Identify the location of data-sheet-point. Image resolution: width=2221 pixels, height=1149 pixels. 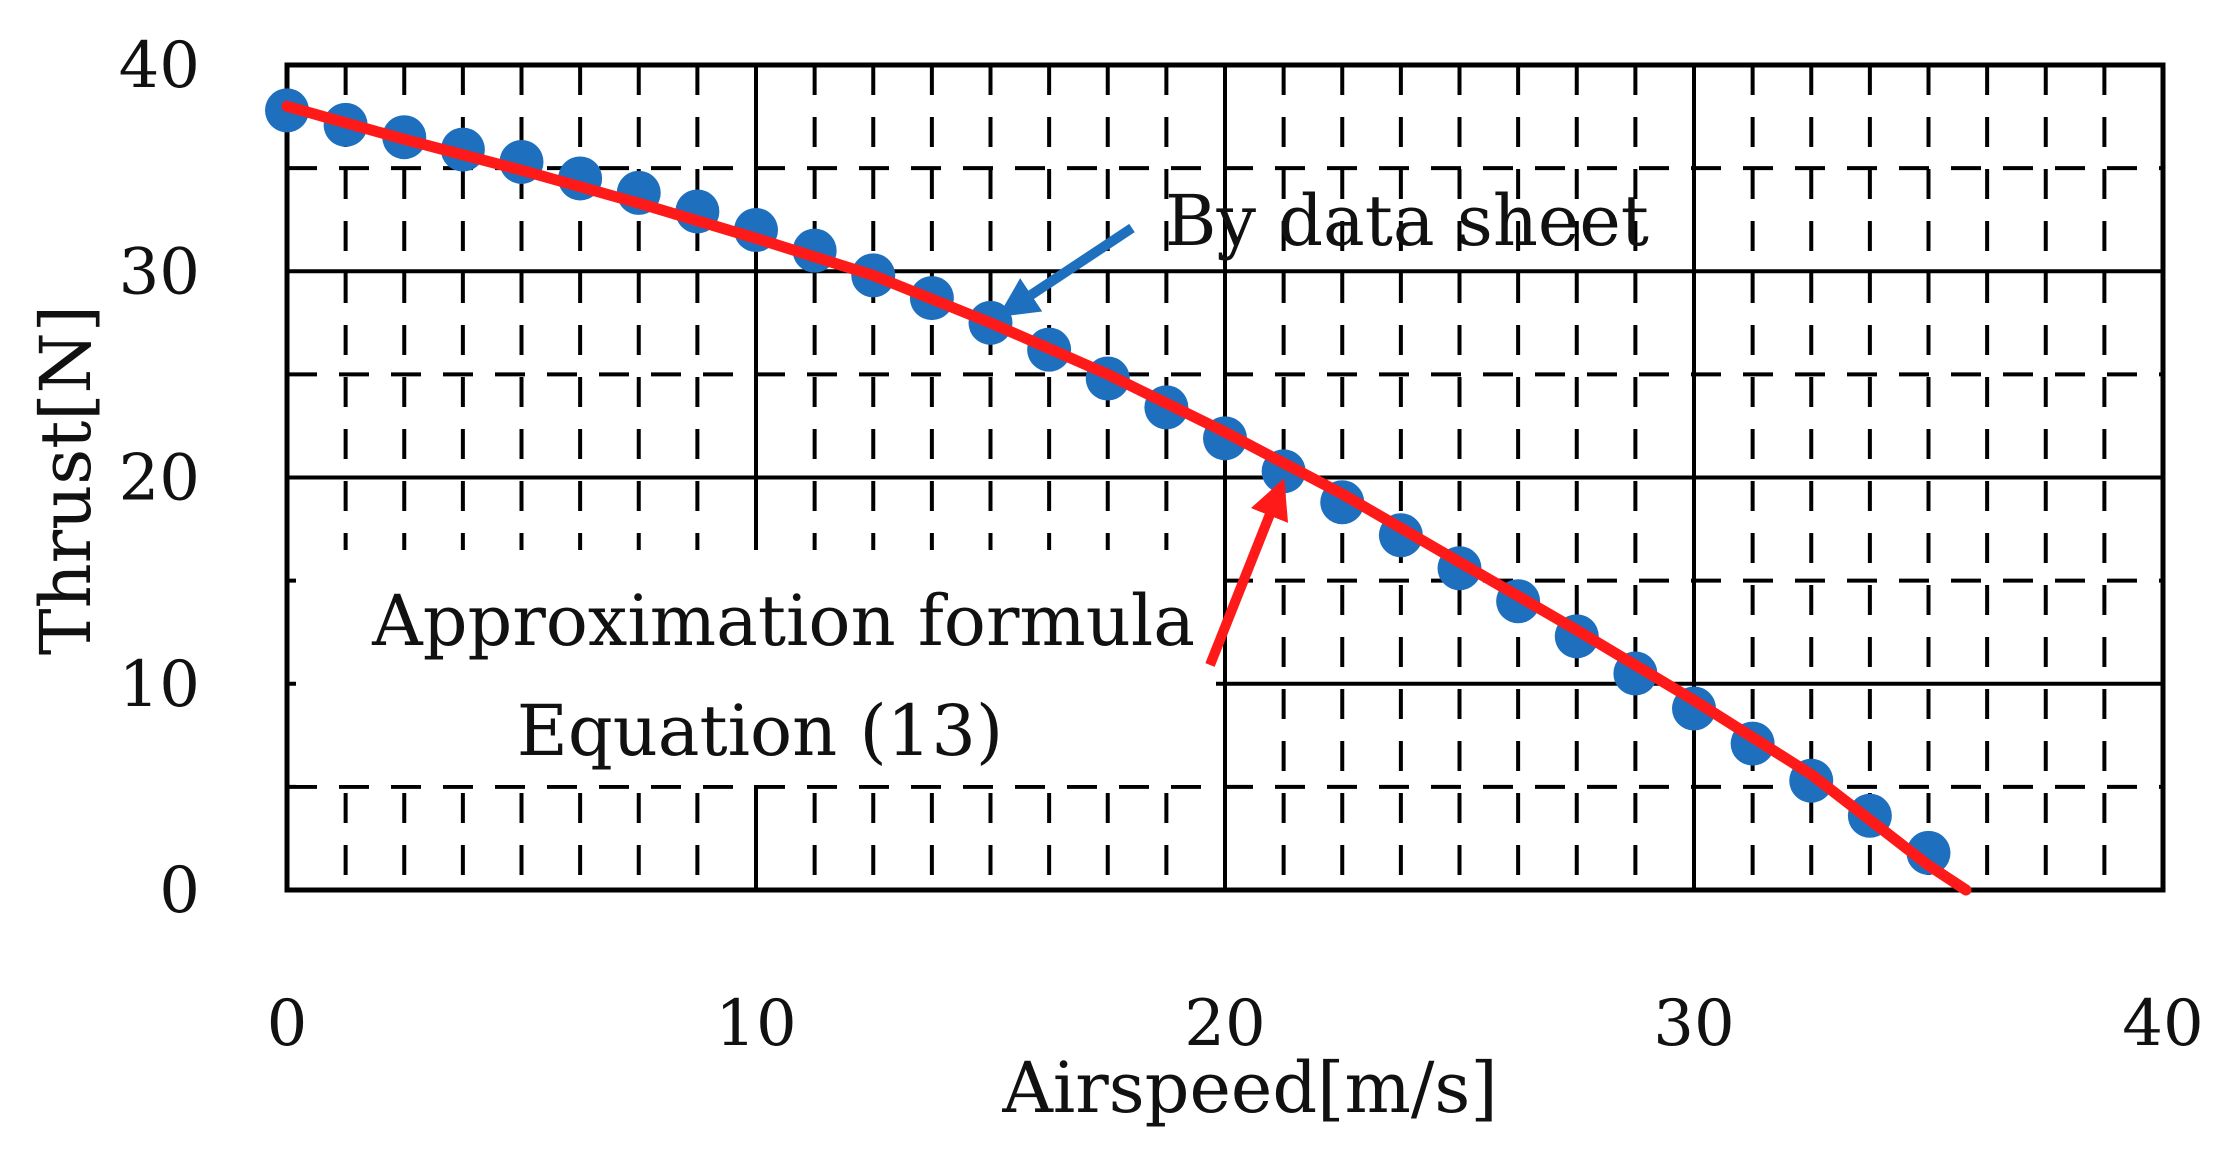
(1928, 852).